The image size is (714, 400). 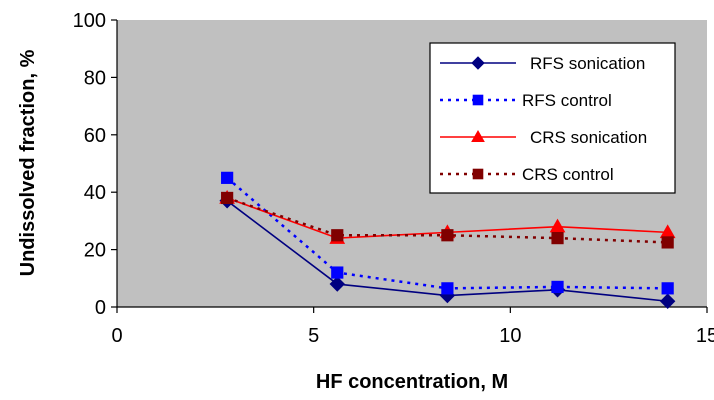 What do you see at coordinates (95, 136) in the screenshot?
I see `y-tick-label: 60` at bounding box center [95, 136].